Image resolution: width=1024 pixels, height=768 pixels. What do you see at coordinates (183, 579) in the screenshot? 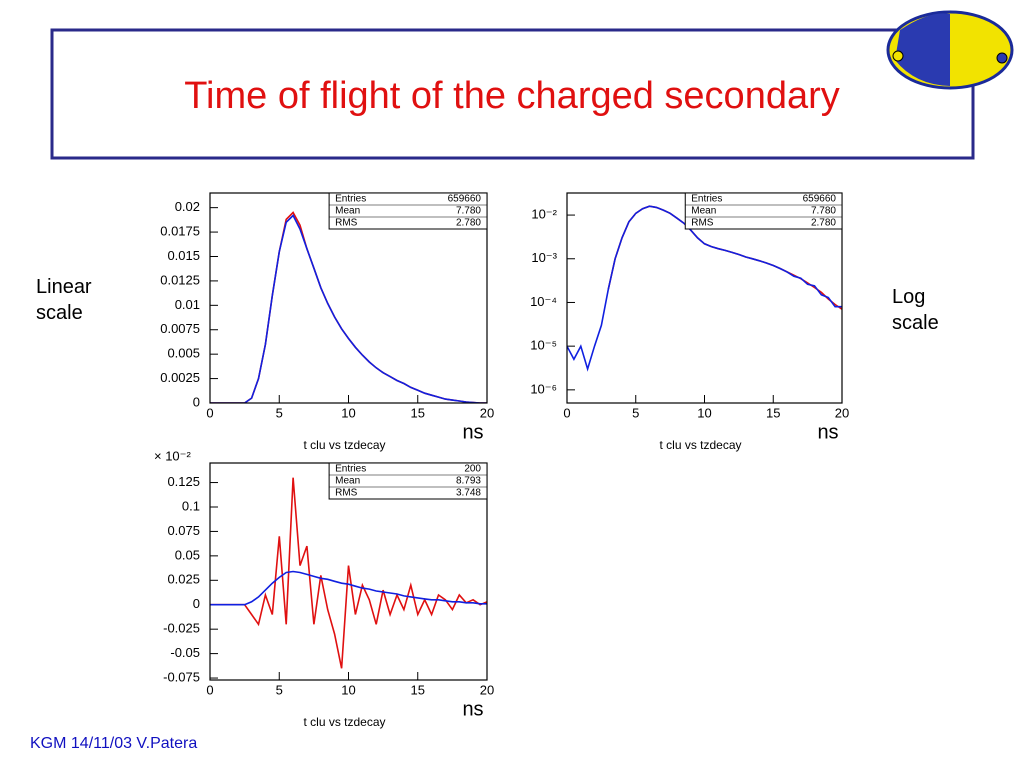
I see `y-tick-label: 0.025` at bounding box center [183, 579].